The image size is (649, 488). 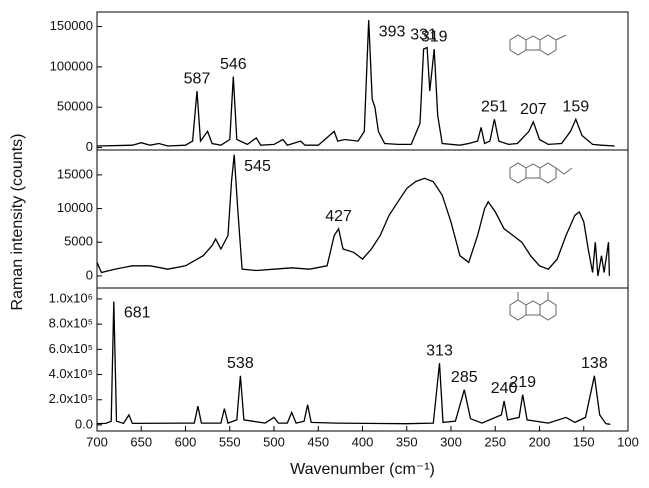 What do you see at coordinates (439, 350) in the screenshot?
I see `peak-label: 313` at bounding box center [439, 350].